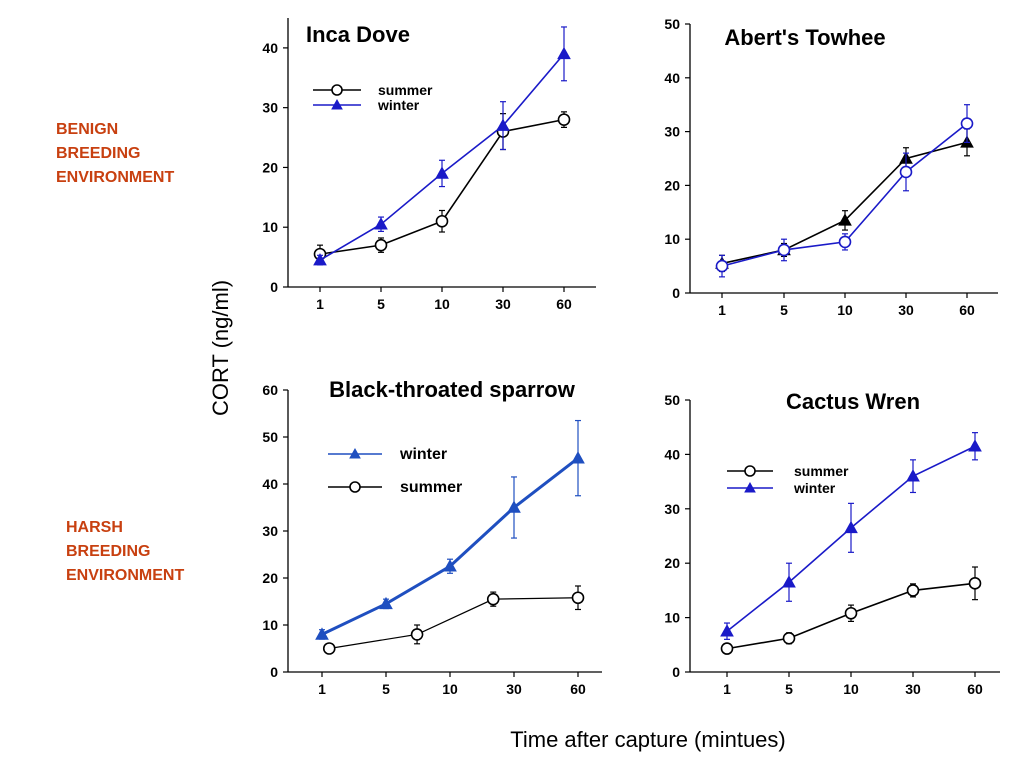 This screenshot has height=768, width=1024. Describe the element at coordinates (853, 401) in the screenshot. I see `chart-title: Cactus Wren` at that location.